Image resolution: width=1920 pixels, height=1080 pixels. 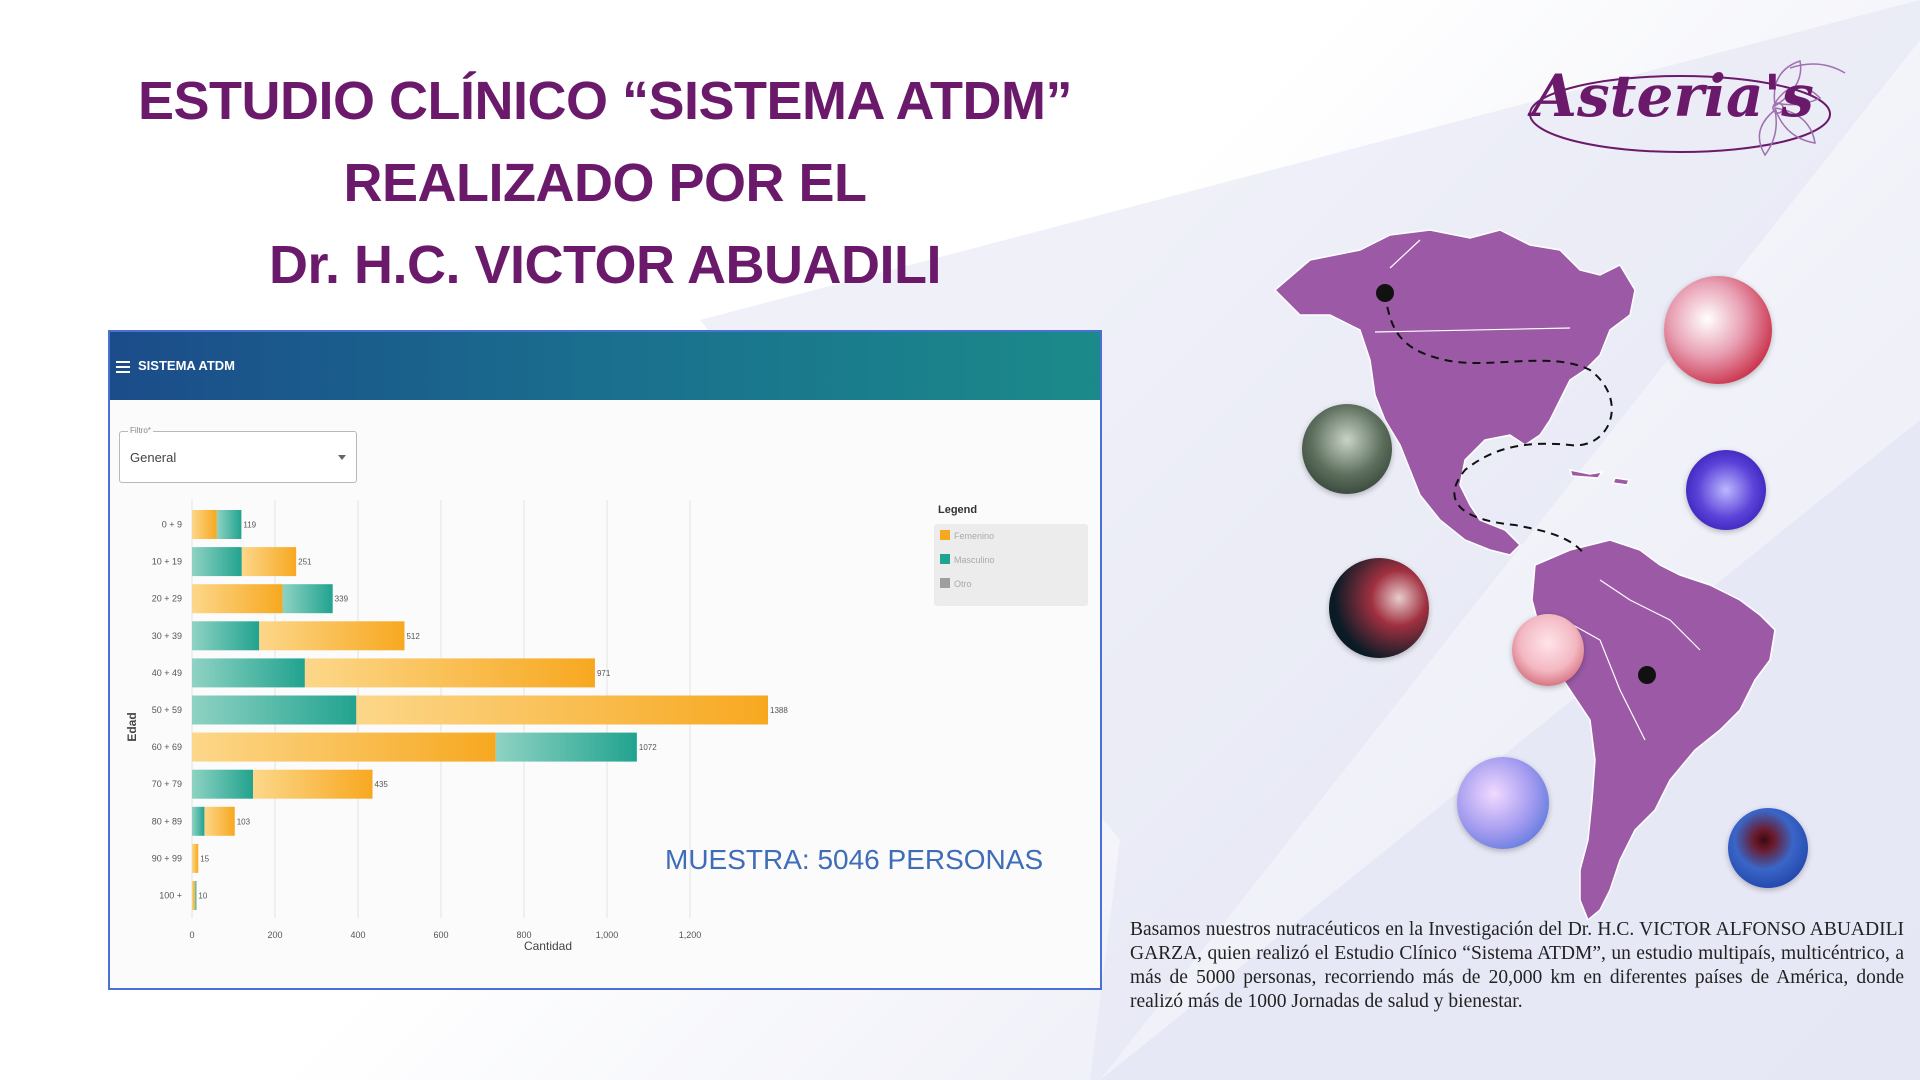 I want to click on y-tick-label: 60 + 69, so click(x=167, y=747).